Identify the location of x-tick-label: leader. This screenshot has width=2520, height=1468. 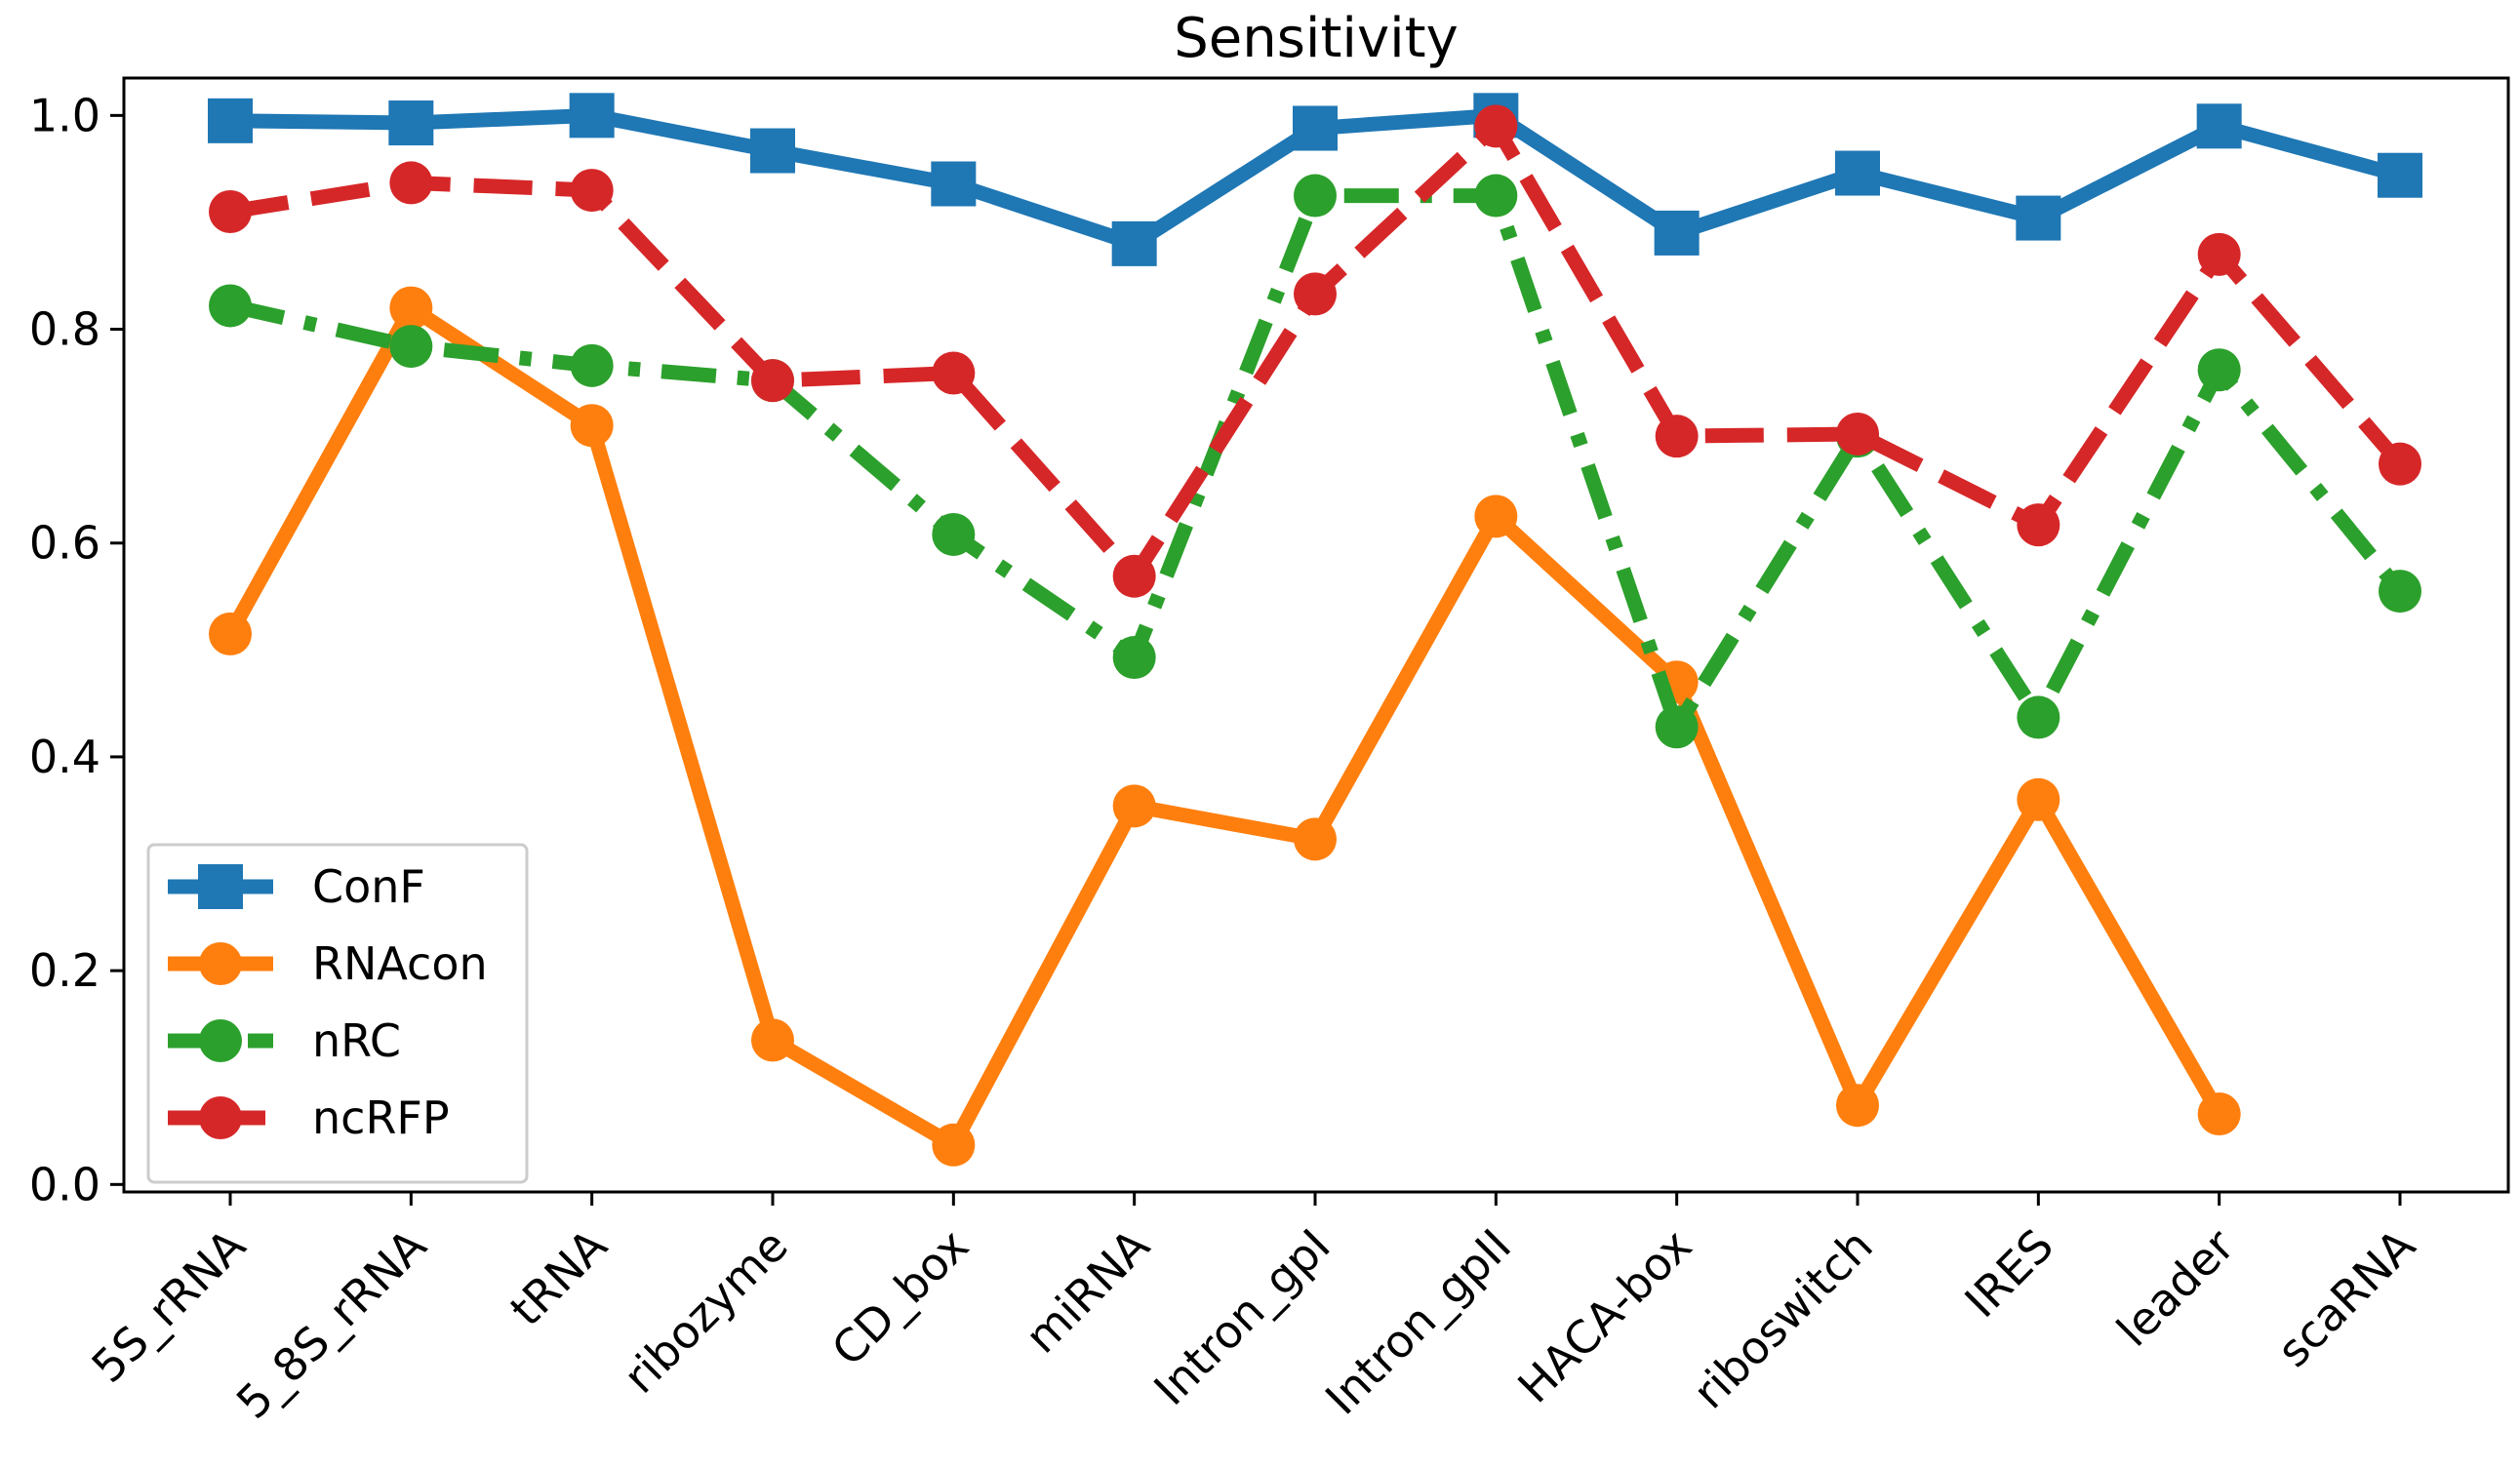
(2175, 1288).